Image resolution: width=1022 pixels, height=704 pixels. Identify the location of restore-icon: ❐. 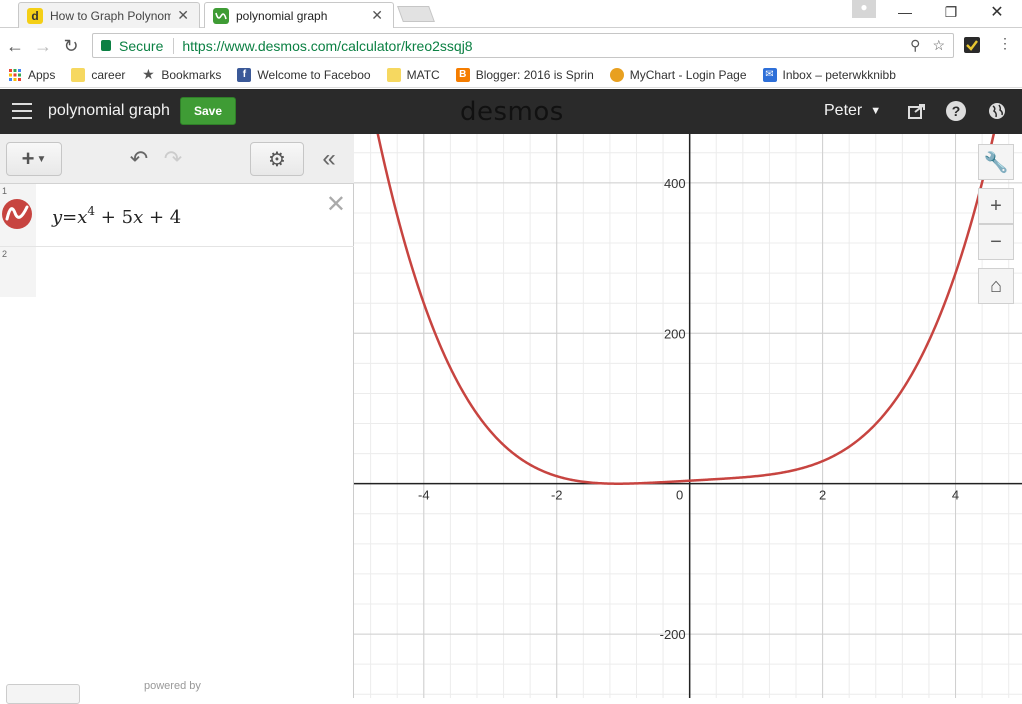
(951, 11).